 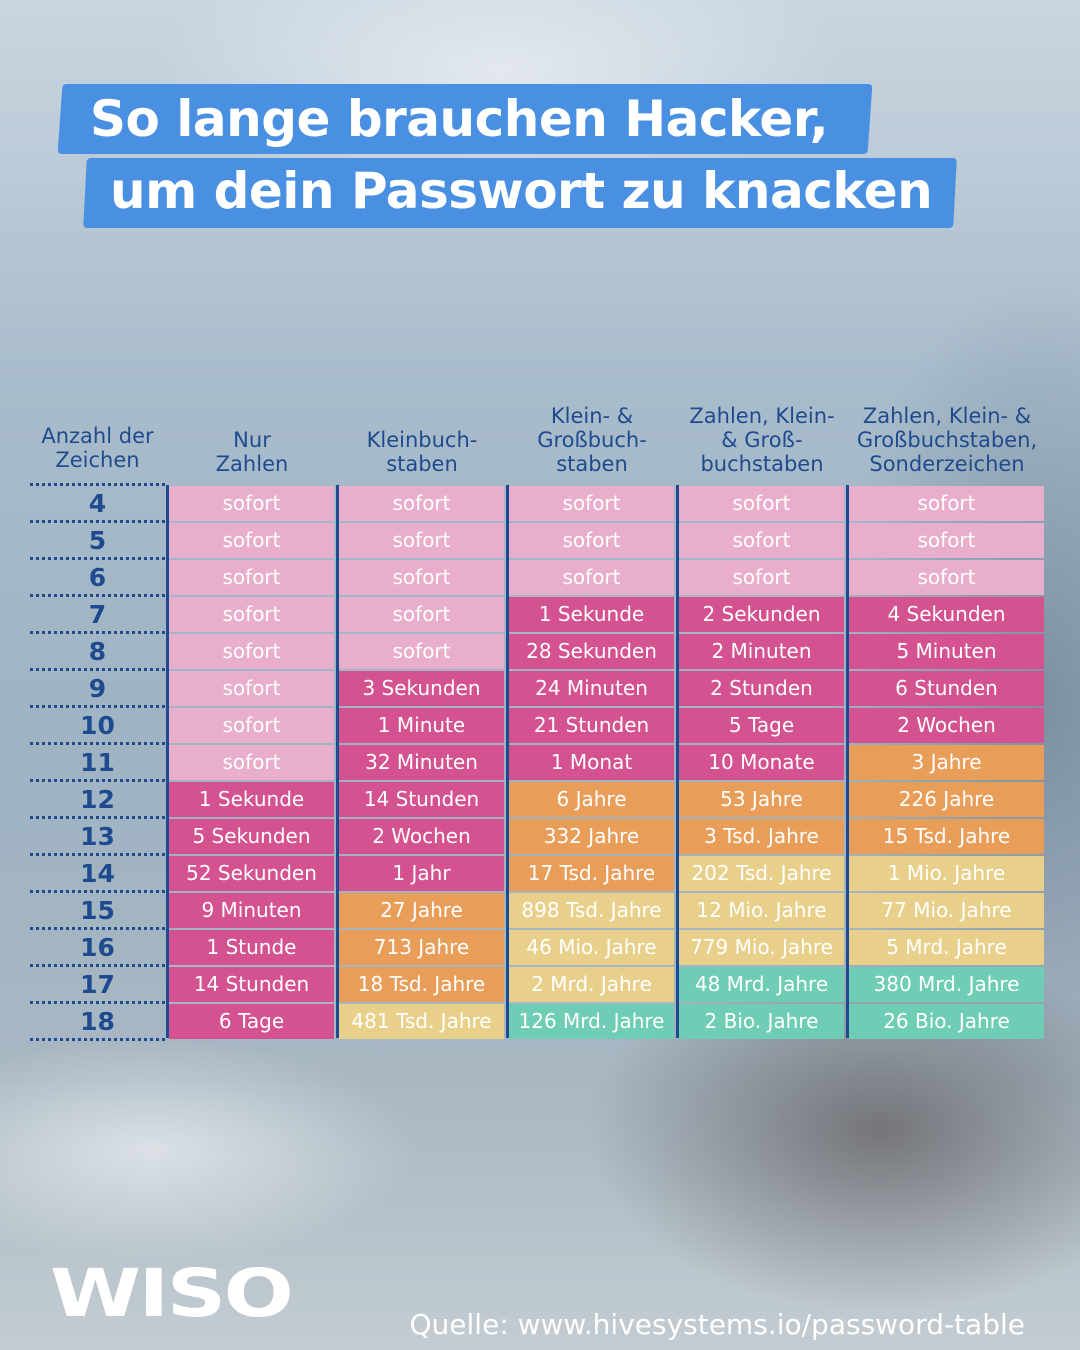 I want to click on table-cell: 1 Mio. Jahre, so click(x=946, y=873).